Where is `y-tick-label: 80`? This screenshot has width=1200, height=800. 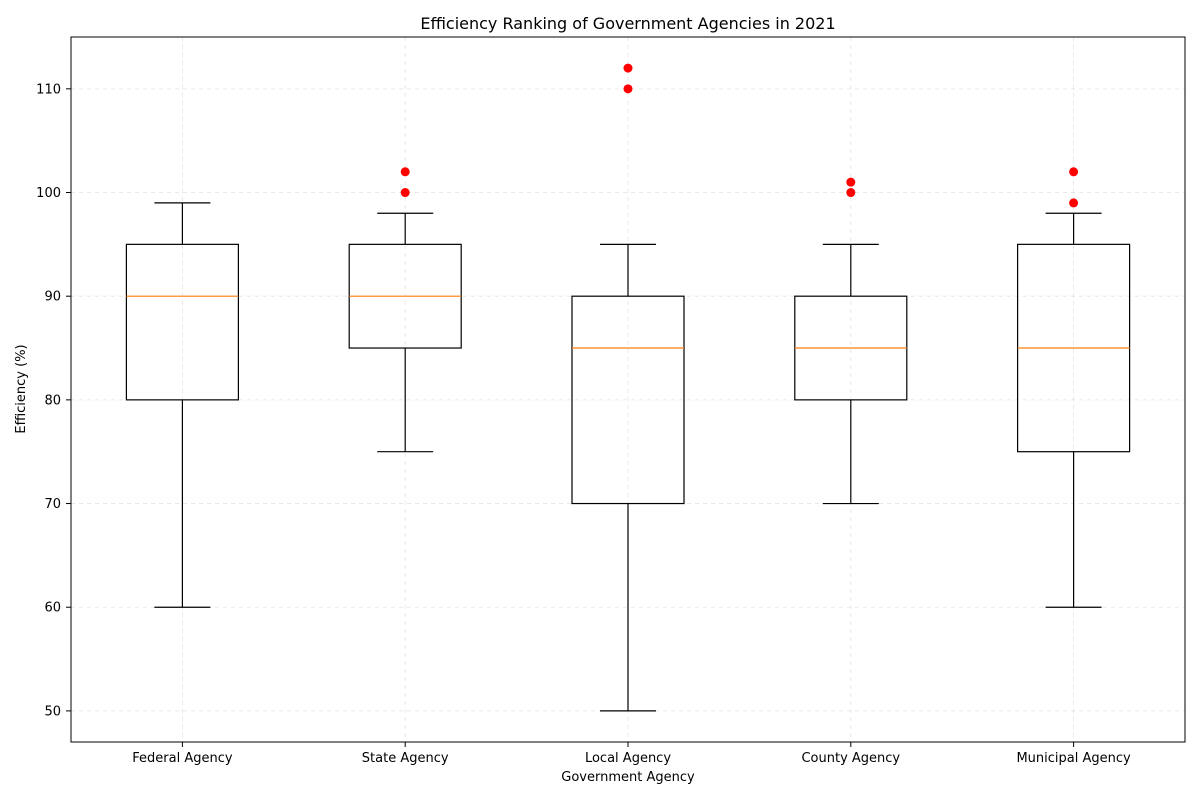 y-tick-label: 80 is located at coordinates (52, 400).